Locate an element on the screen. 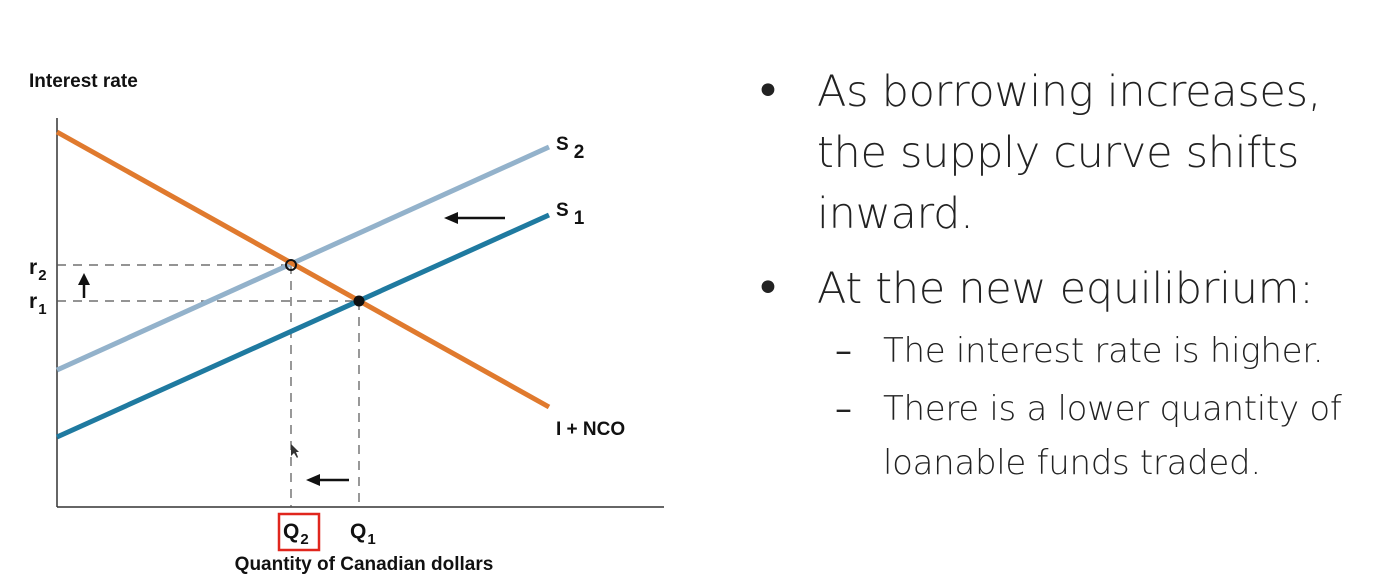 The height and width of the screenshot is (583, 1375). supply-curve-s2 is located at coordinates (303, 258).